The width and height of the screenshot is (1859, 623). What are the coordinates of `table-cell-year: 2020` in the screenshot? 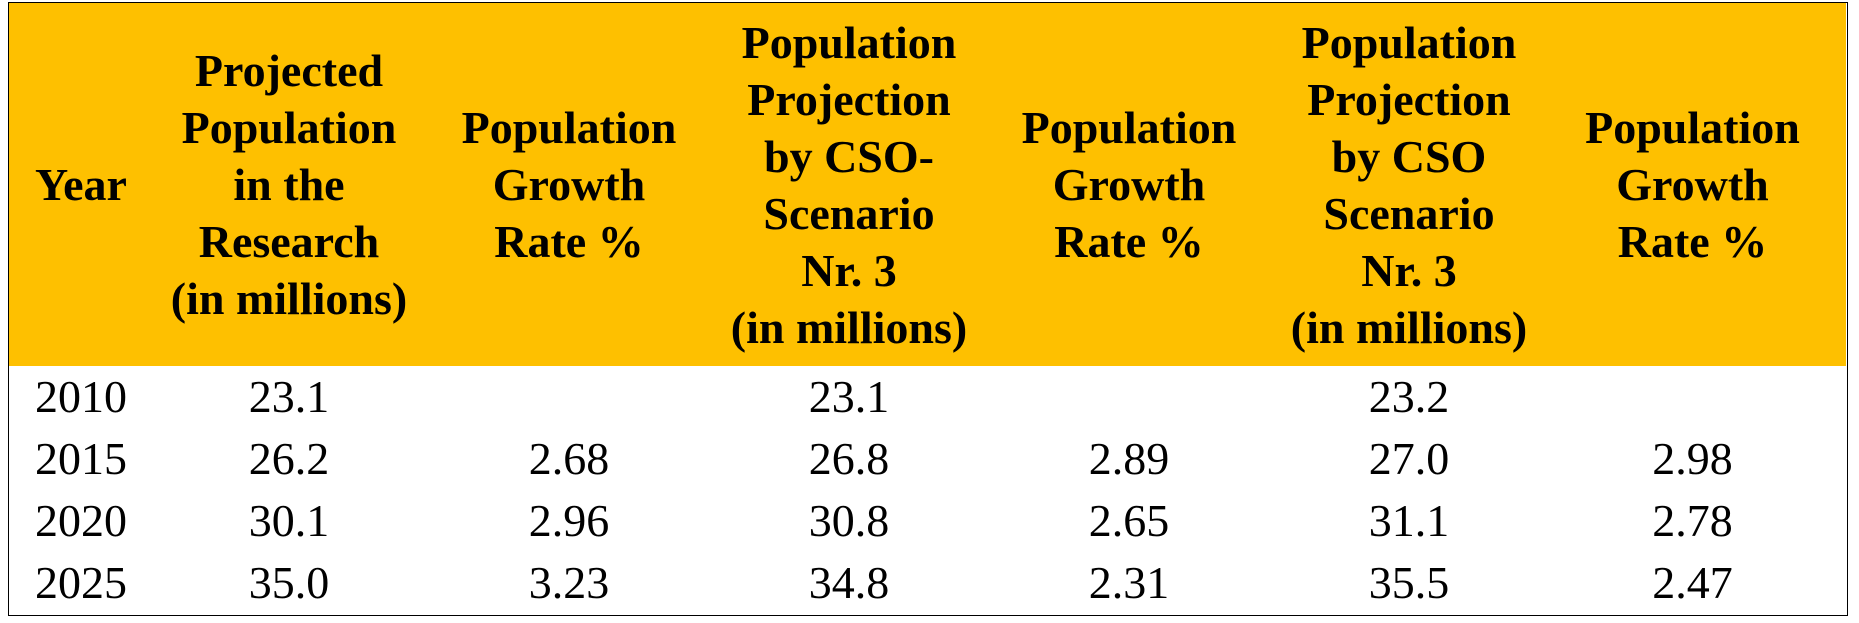 It's located at (81, 520).